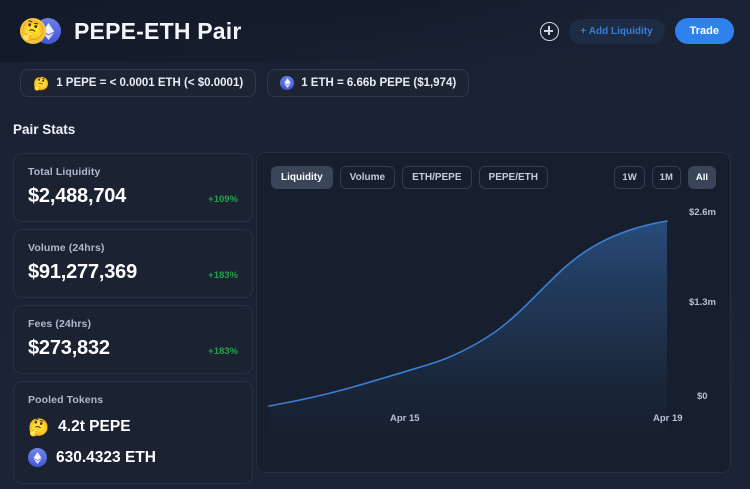 This screenshot has width=750, height=489. What do you see at coordinates (668, 418) in the screenshot?
I see `x-tick-label: Apr 19` at bounding box center [668, 418].